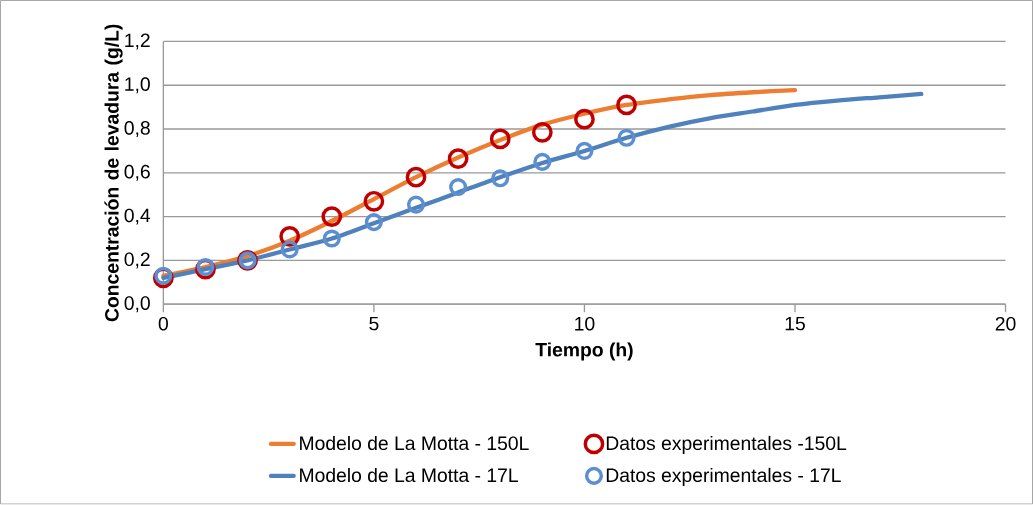 This screenshot has width=1033, height=505. What do you see at coordinates (113, 173) in the screenshot?
I see `y-axis-title: Concentración de levadura (g/L)` at bounding box center [113, 173].